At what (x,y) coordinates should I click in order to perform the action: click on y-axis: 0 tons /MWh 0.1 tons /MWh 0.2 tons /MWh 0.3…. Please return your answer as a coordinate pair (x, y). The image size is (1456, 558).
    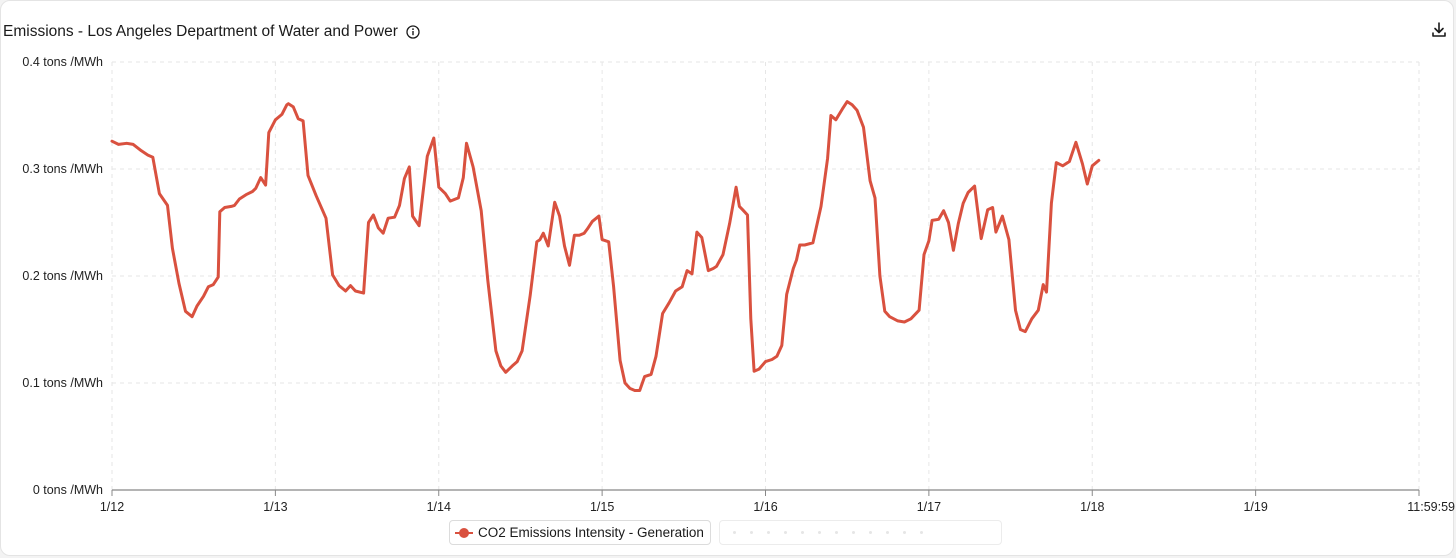
    Looking at the image, I should click on (62, 276).